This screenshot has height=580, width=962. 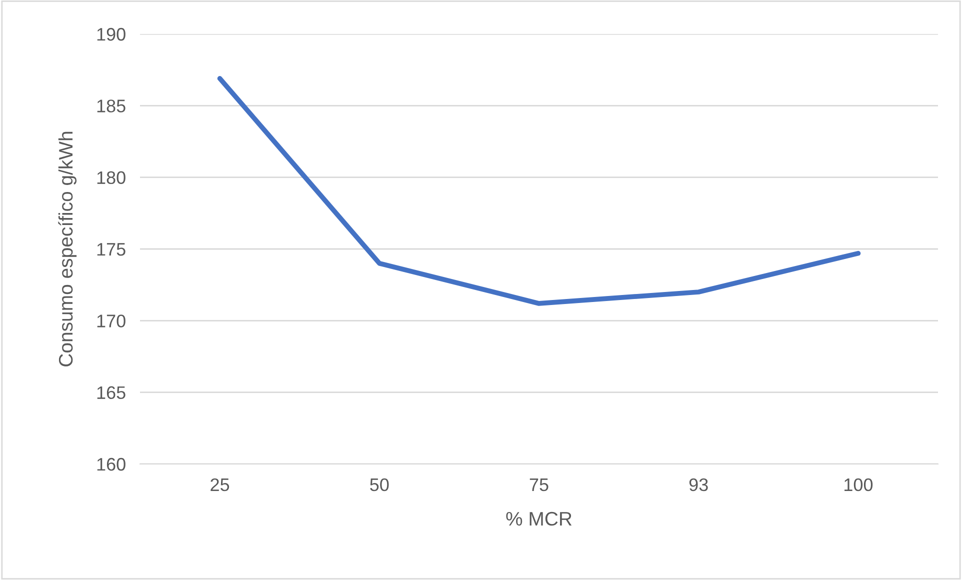 What do you see at coordinates (111, 393) in the screenshot?
I see `y-tick-label: 165` at bounding box center [111, 393].